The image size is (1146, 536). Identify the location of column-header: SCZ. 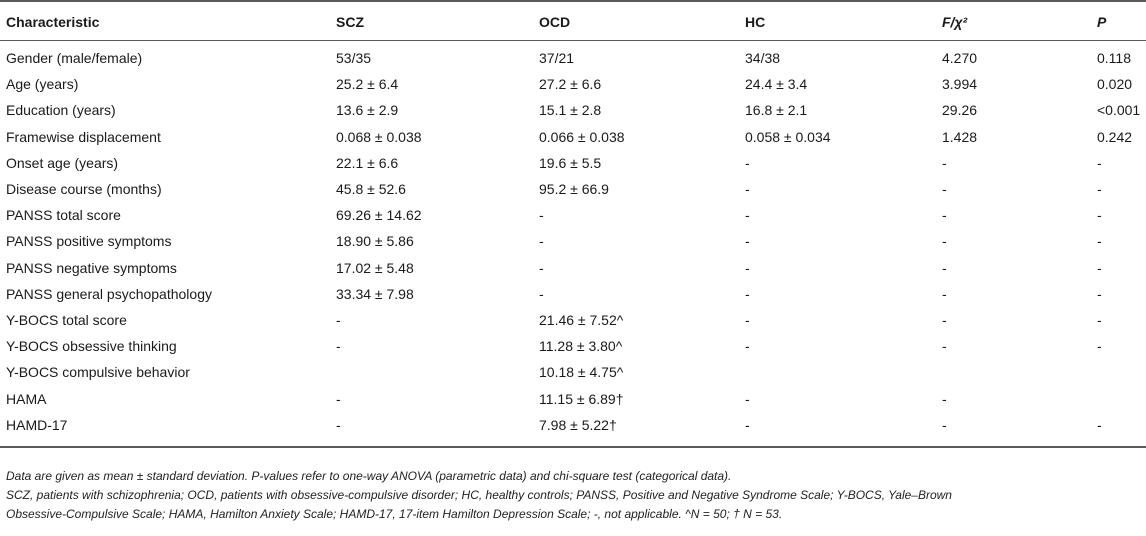
(350, 22).